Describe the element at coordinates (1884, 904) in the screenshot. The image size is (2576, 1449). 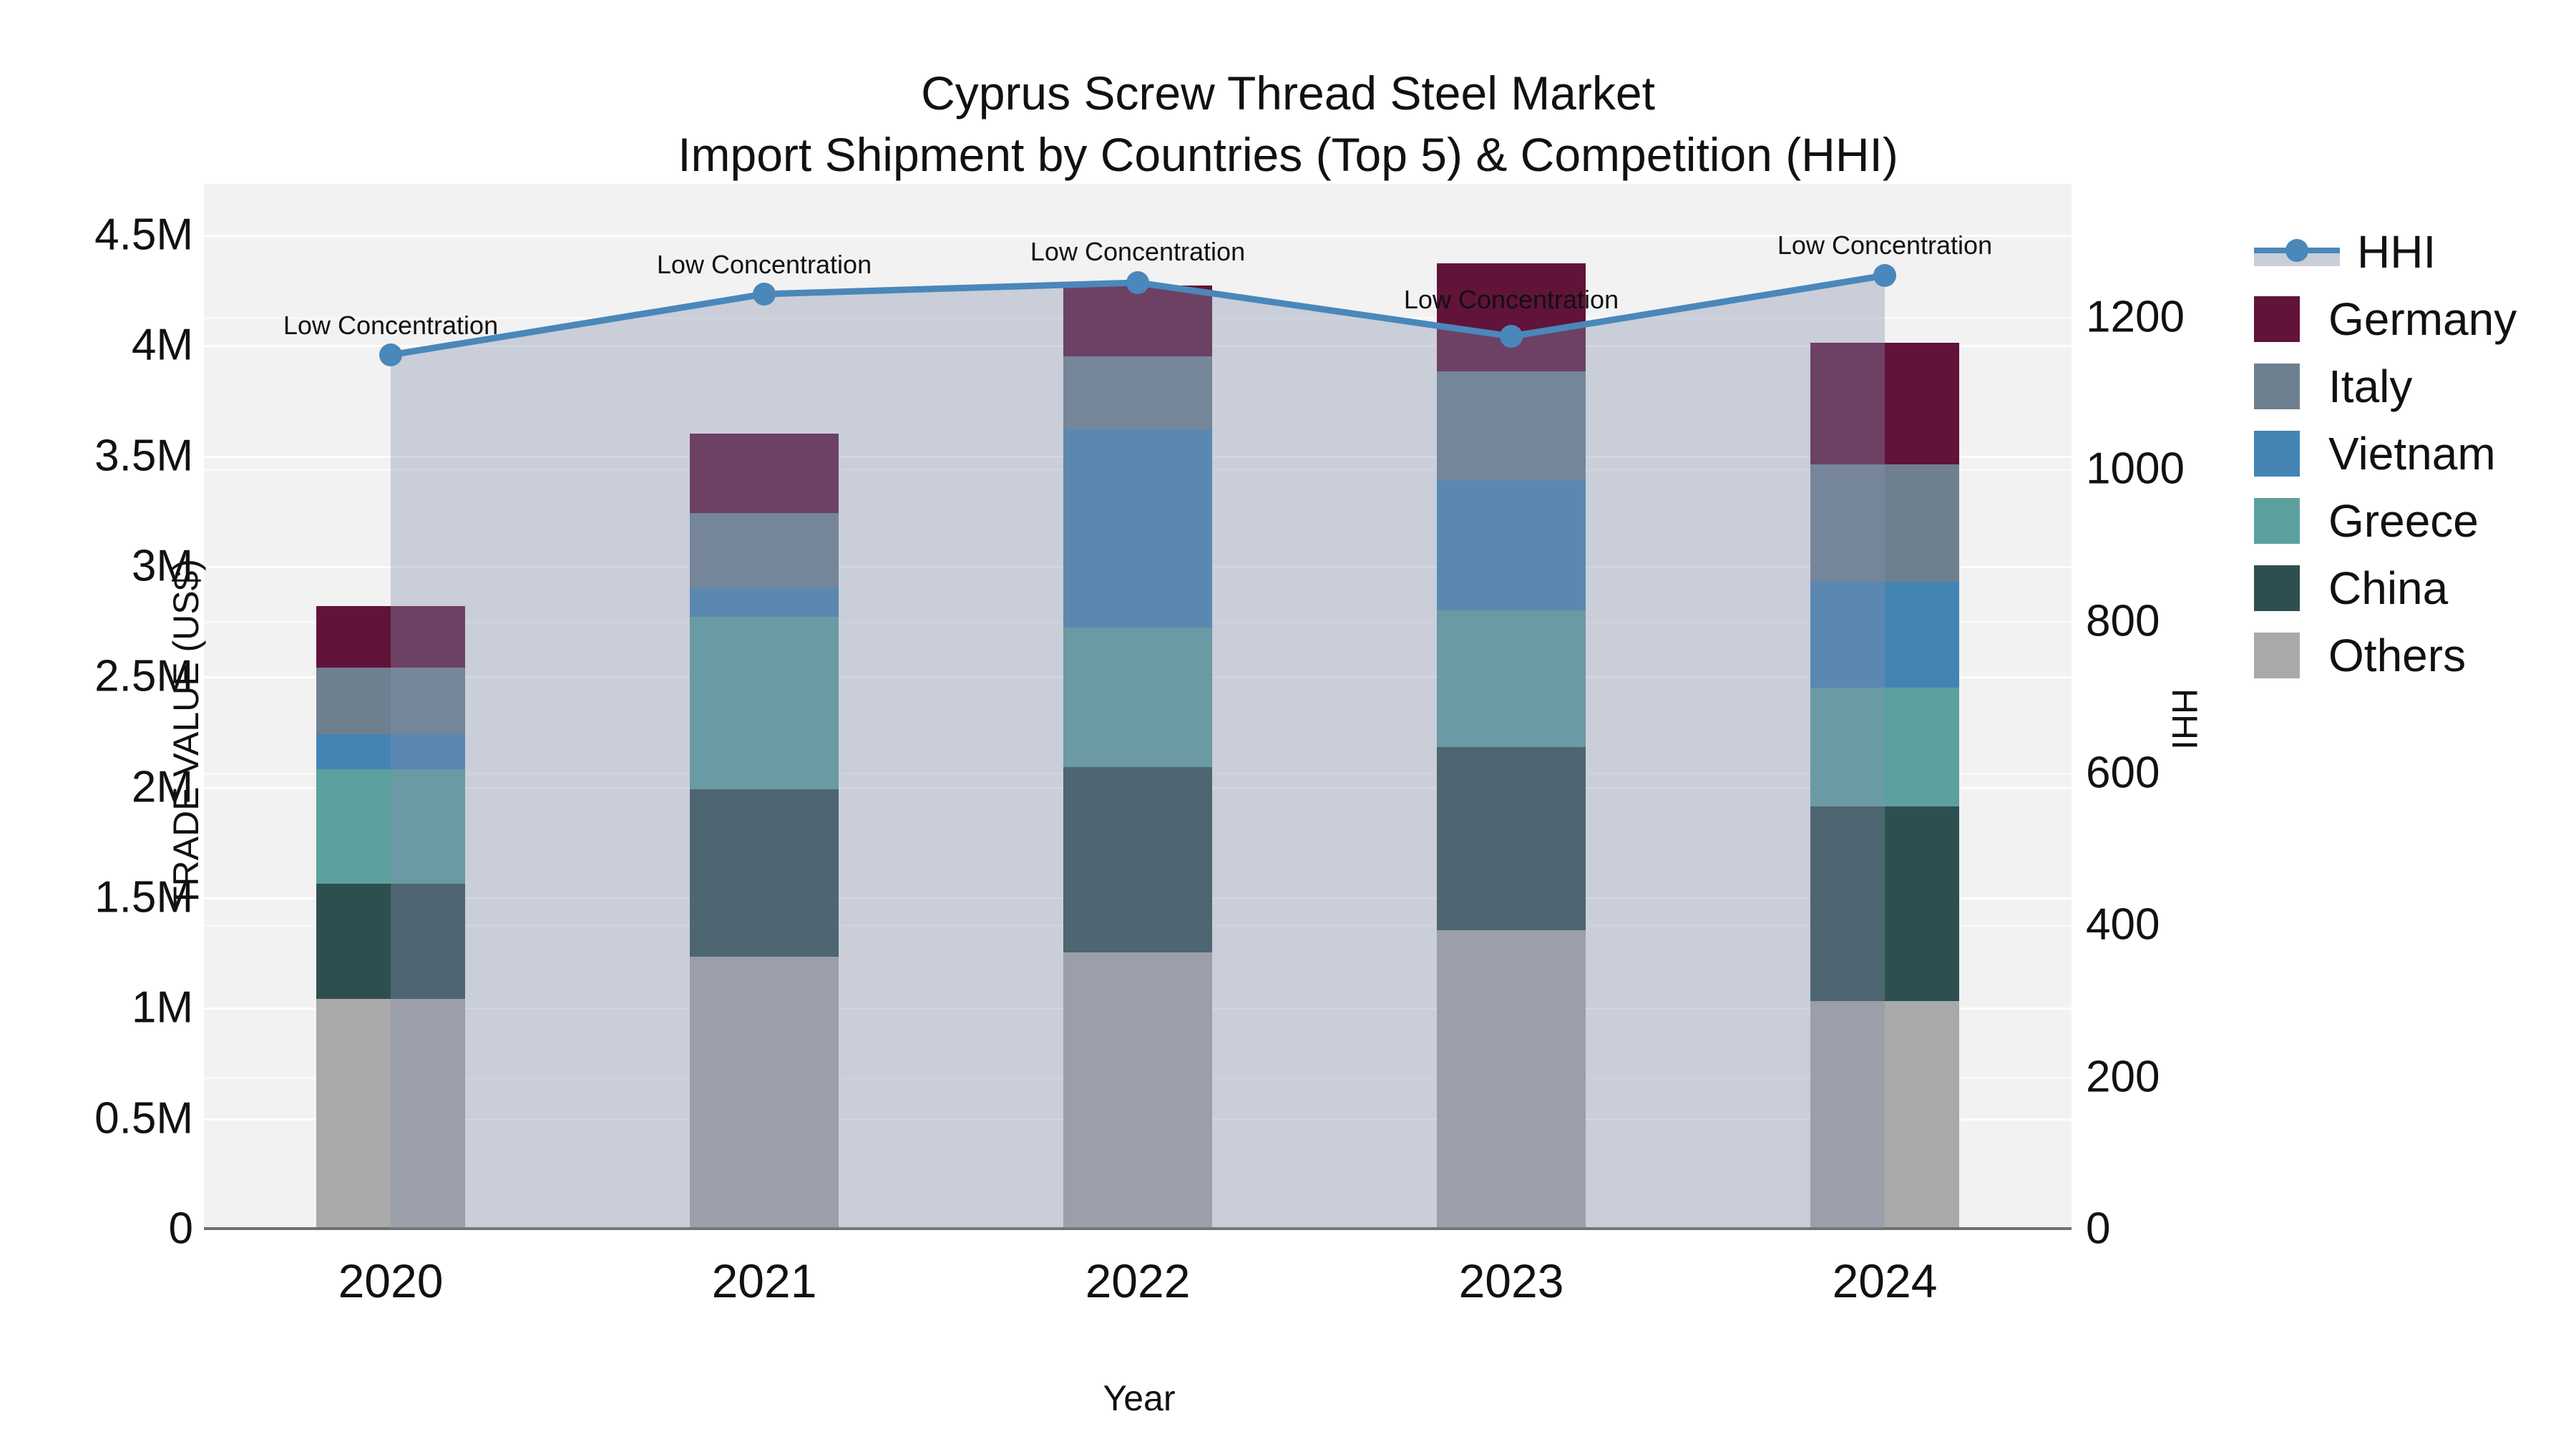
I see `bar-segment-2024-china` at that location.